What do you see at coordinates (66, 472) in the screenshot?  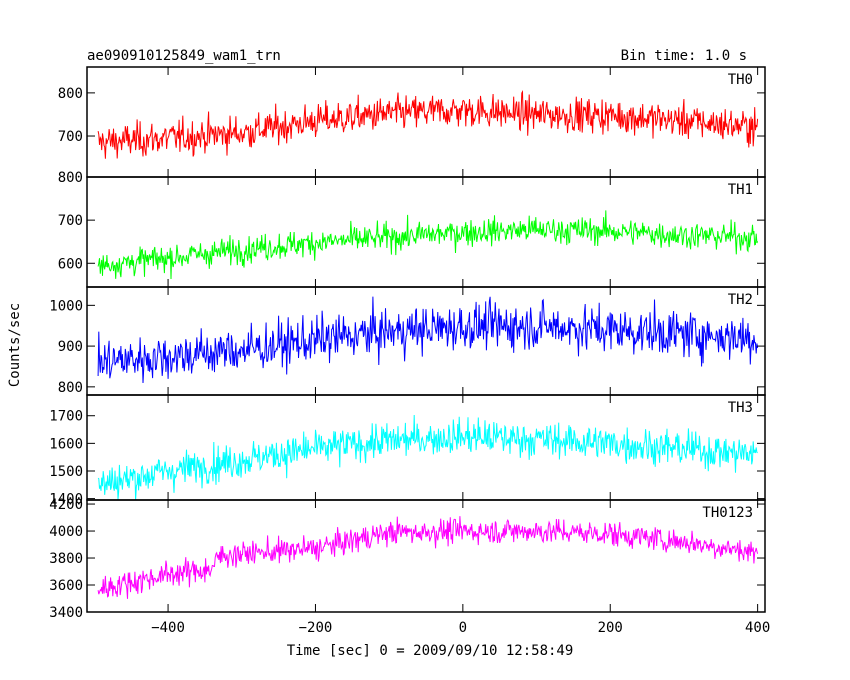 I see `y-tick-label: 1500` at bounding box center [66, 472].